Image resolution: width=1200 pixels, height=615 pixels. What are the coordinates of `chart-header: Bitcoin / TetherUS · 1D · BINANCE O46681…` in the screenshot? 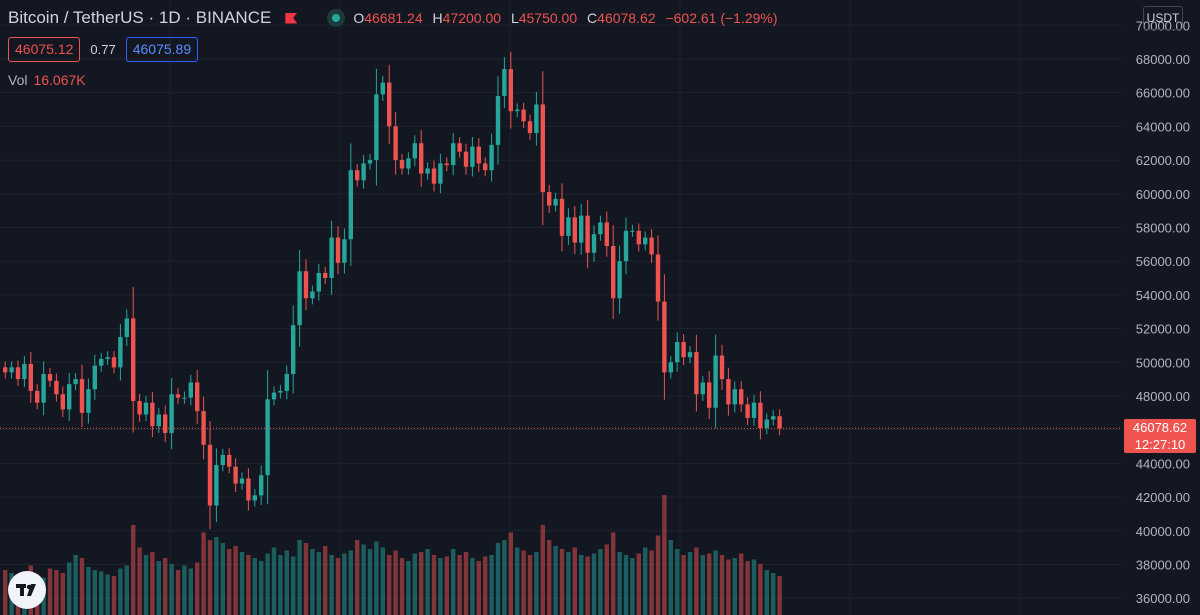 It's located at (396, 18).